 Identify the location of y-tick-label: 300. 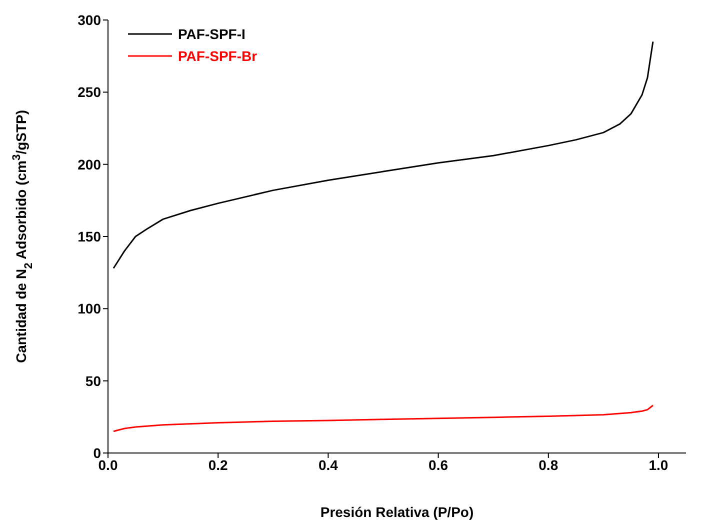
(90, 20).